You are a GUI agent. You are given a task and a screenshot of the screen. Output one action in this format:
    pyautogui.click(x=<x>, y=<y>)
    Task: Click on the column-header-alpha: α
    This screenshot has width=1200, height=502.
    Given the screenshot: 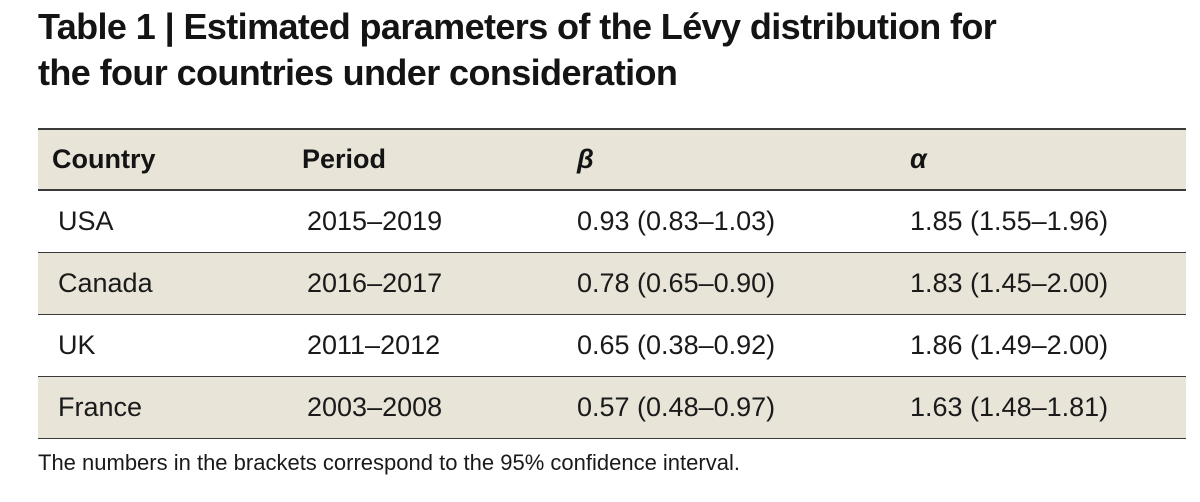 What is the action you would take?
    pyautogui.click(x=918, y=159)
    